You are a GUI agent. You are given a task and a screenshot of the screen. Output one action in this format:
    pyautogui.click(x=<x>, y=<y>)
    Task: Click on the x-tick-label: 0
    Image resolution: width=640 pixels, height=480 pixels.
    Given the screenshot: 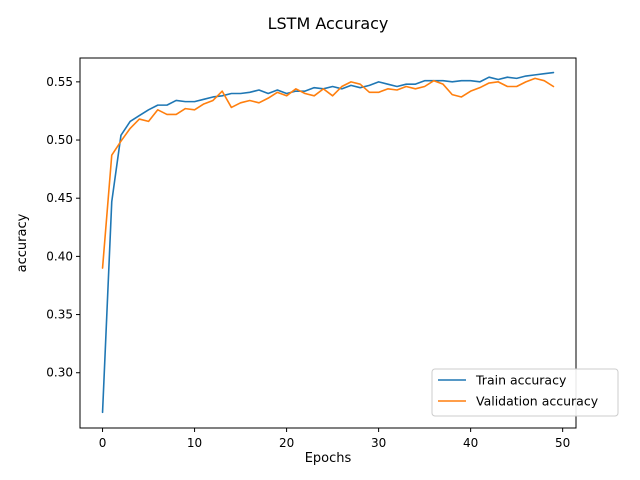 What is the action you would take?
    pyautogui.click(x=103, y=443)
    